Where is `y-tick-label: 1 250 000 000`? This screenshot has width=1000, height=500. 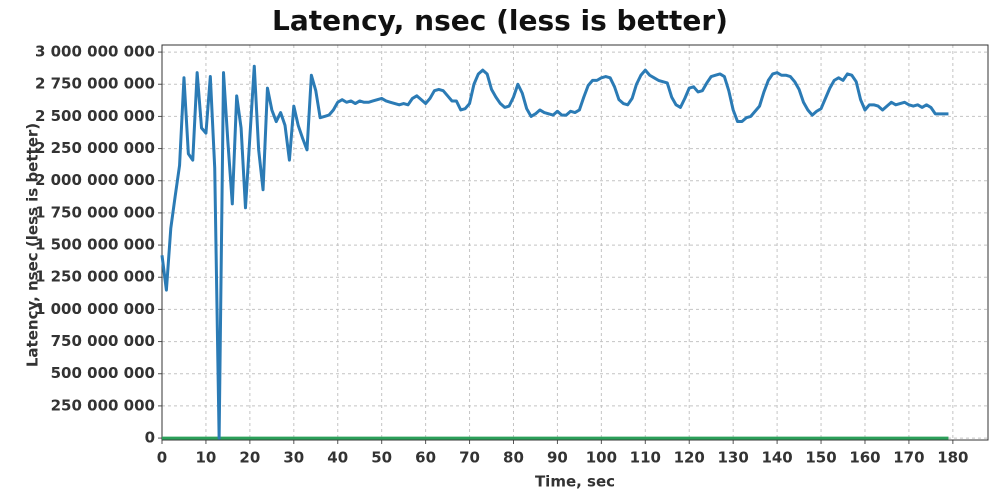
y-tick-label: 1 250 000 000 is located at coordinates (95, 277).